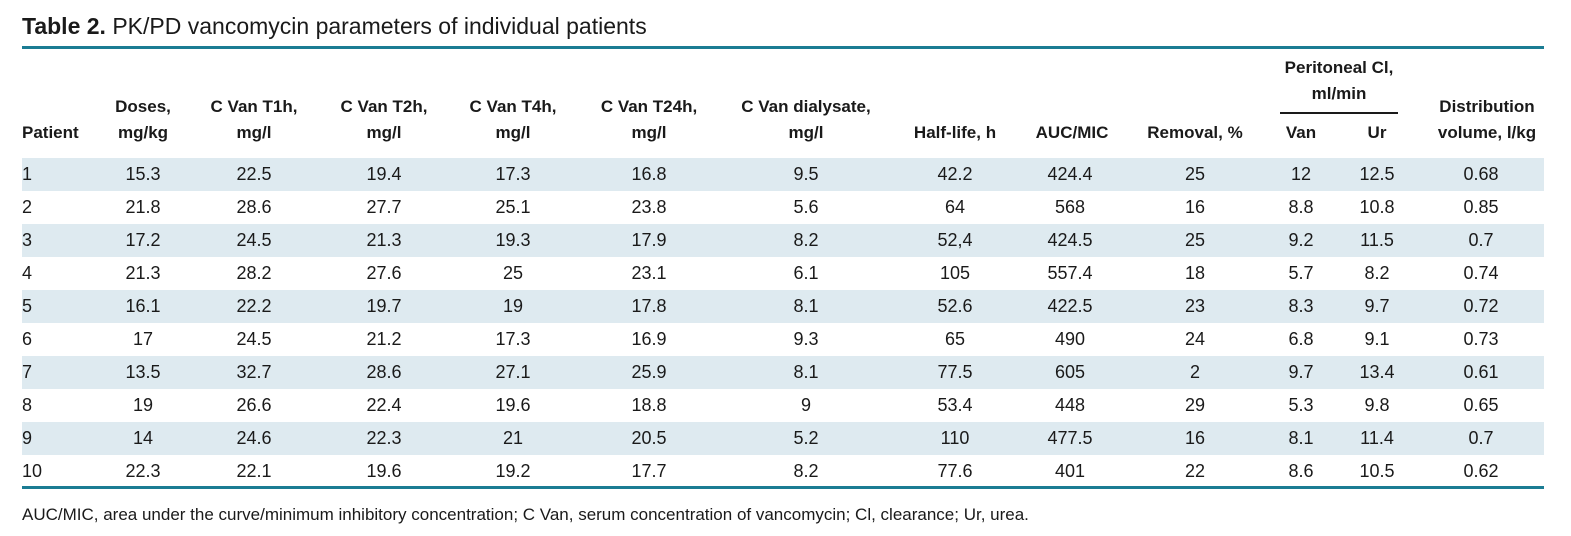 The width and height of the screenshot is (1571, 536). Describe the element at coordinates (254, 207) in the screenshot. I see `cell-t1h: 28.6` at that location.